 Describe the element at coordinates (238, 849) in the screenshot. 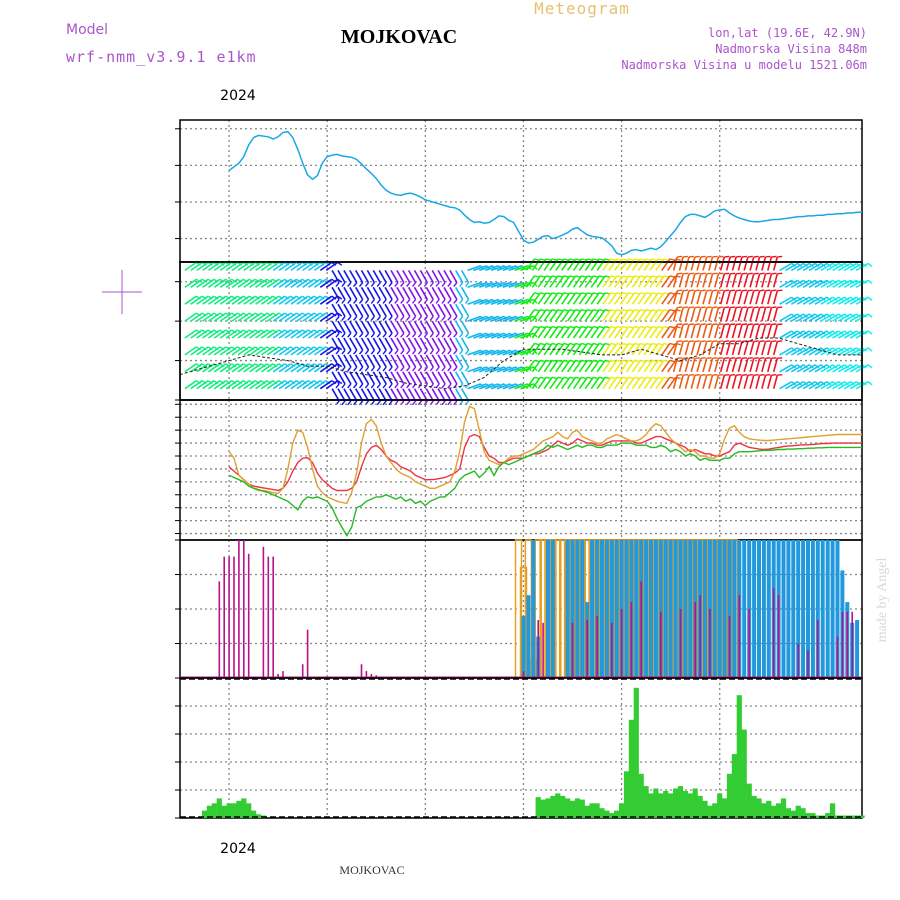

I see `bottom-x-axis: 2024` at that location.